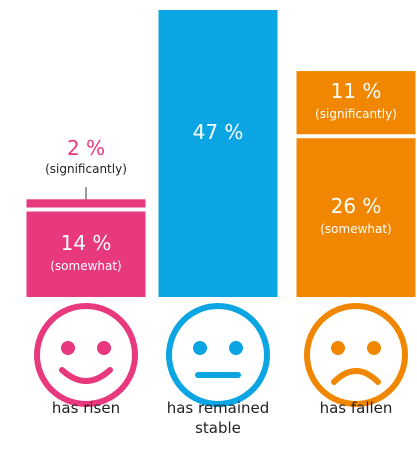  I want to click on value-label: 2 %, so click(86, 148).